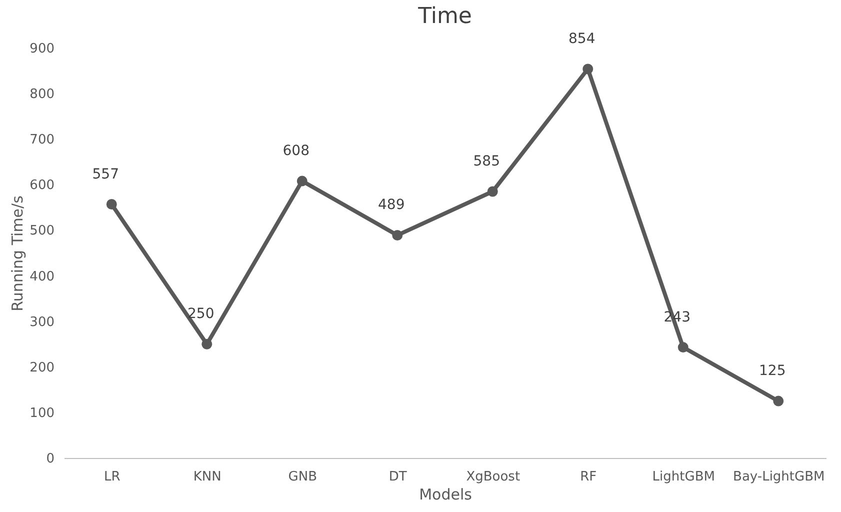 Image resolution: width=841 pixels, height=512 pixels. I want to click on x-tick-label: LightGBM, so click(683, 477).